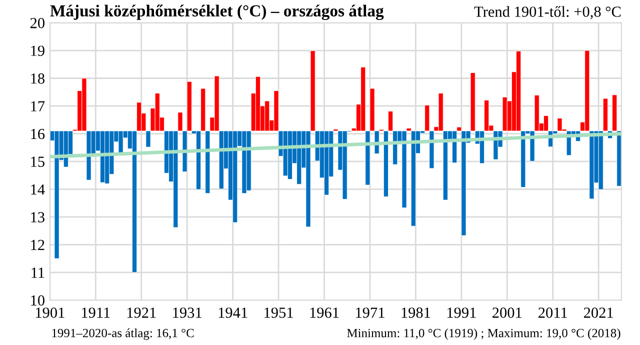 The image size is (640, 345). Describe the element at coordinates (547, 13) in the screenshot. I see `chart-subtitle: Trend 1901-től: +0,8 °C` at that location.